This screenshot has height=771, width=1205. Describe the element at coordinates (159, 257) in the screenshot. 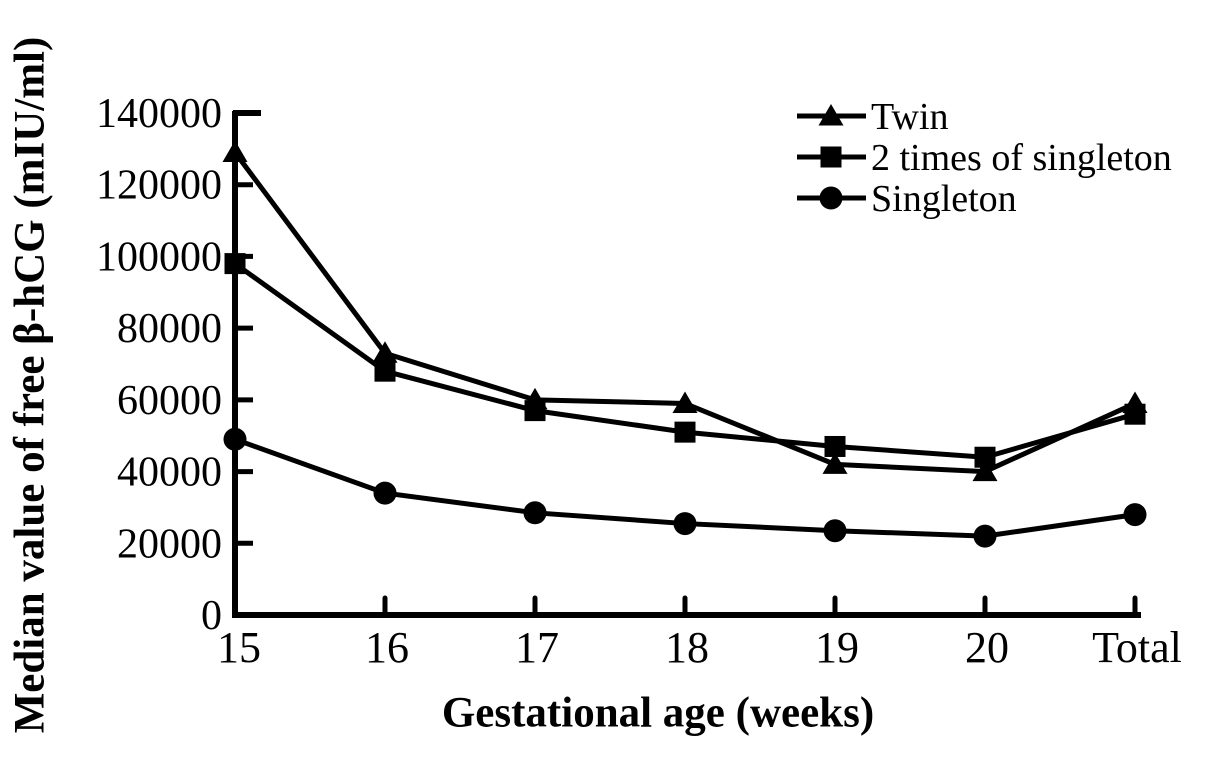

I see `y-tick-label: 100000` at that location.